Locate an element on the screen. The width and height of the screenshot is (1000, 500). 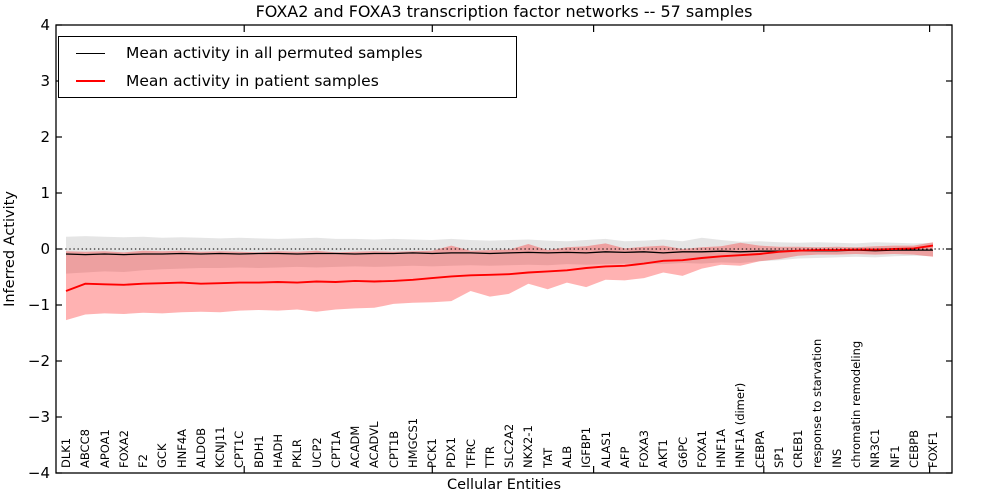
y-tick-label: −3 is located at coordinates (38, 417).